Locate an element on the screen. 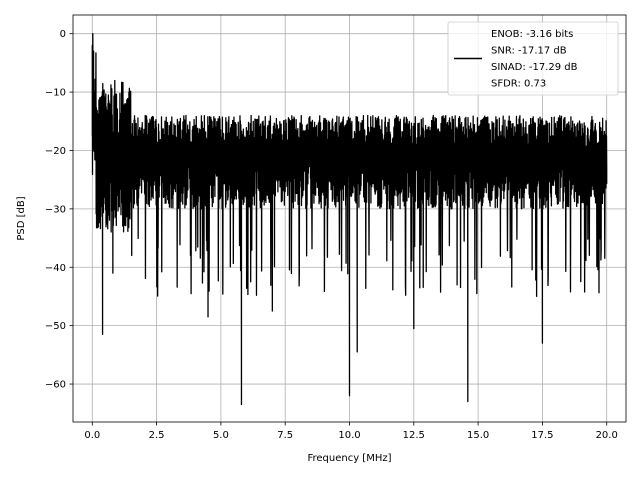 The image size is (640, 480). y-tick-label: −10 is located at coordinates (55, 93).